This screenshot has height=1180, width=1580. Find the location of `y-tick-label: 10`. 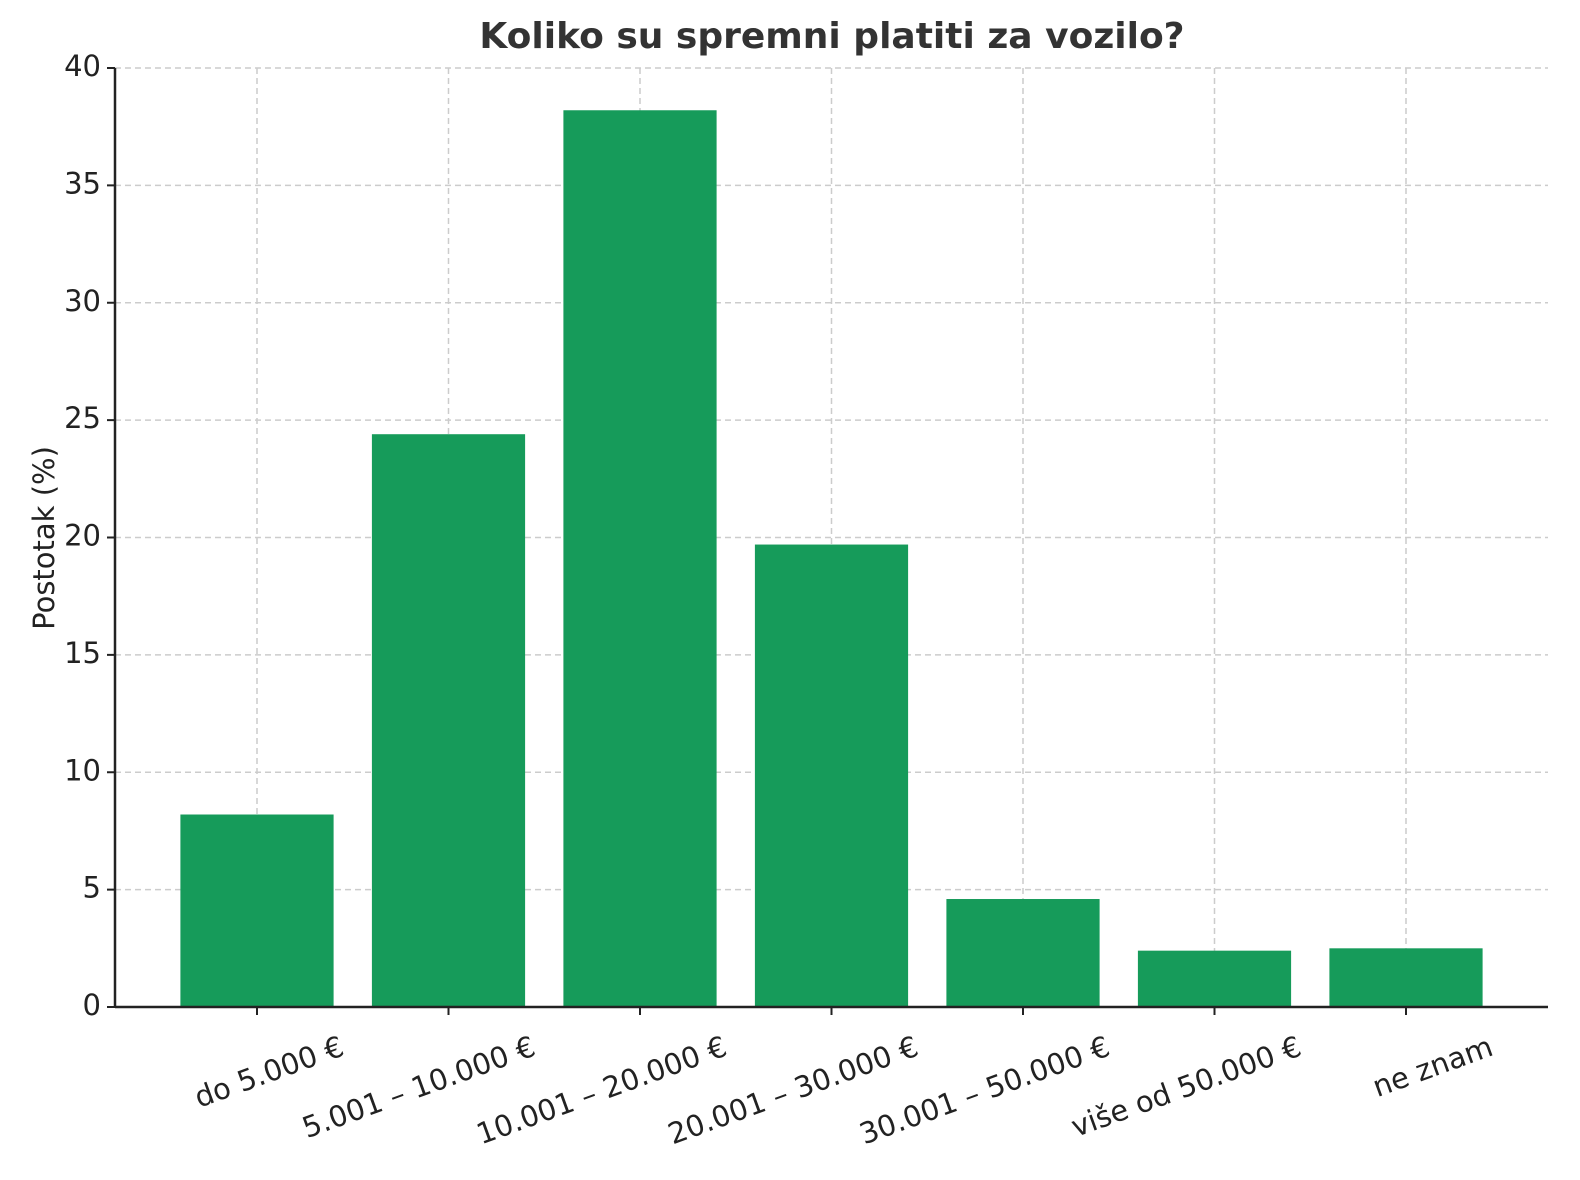

y-tick-label: 10 is located at coordinates (82, 770).